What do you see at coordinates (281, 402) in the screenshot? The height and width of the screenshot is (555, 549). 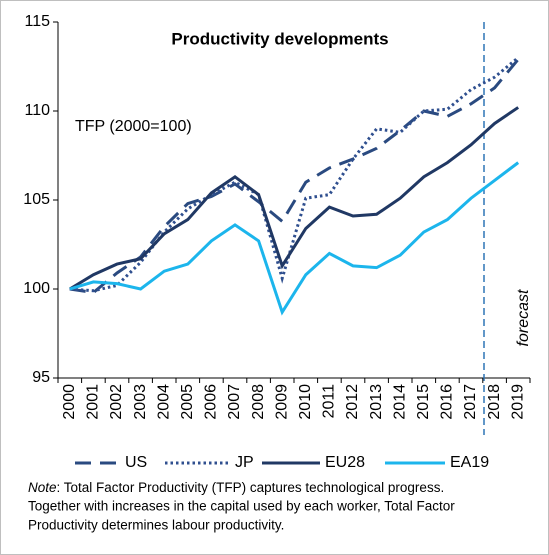 I see `x-tick-label: 2009` at bounding box center [281, 402].